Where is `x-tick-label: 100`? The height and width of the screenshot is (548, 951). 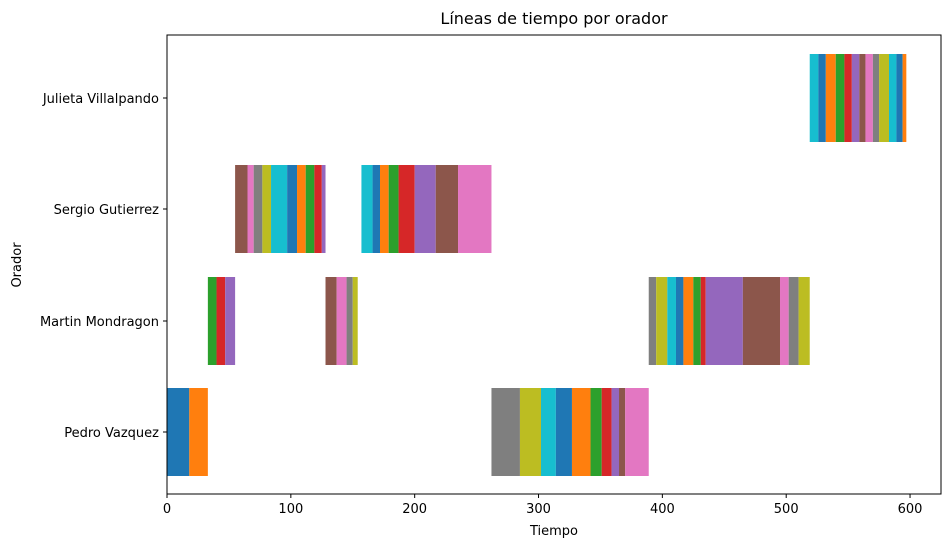 x-tick-label: 100 is located at coordinates (290, 509).